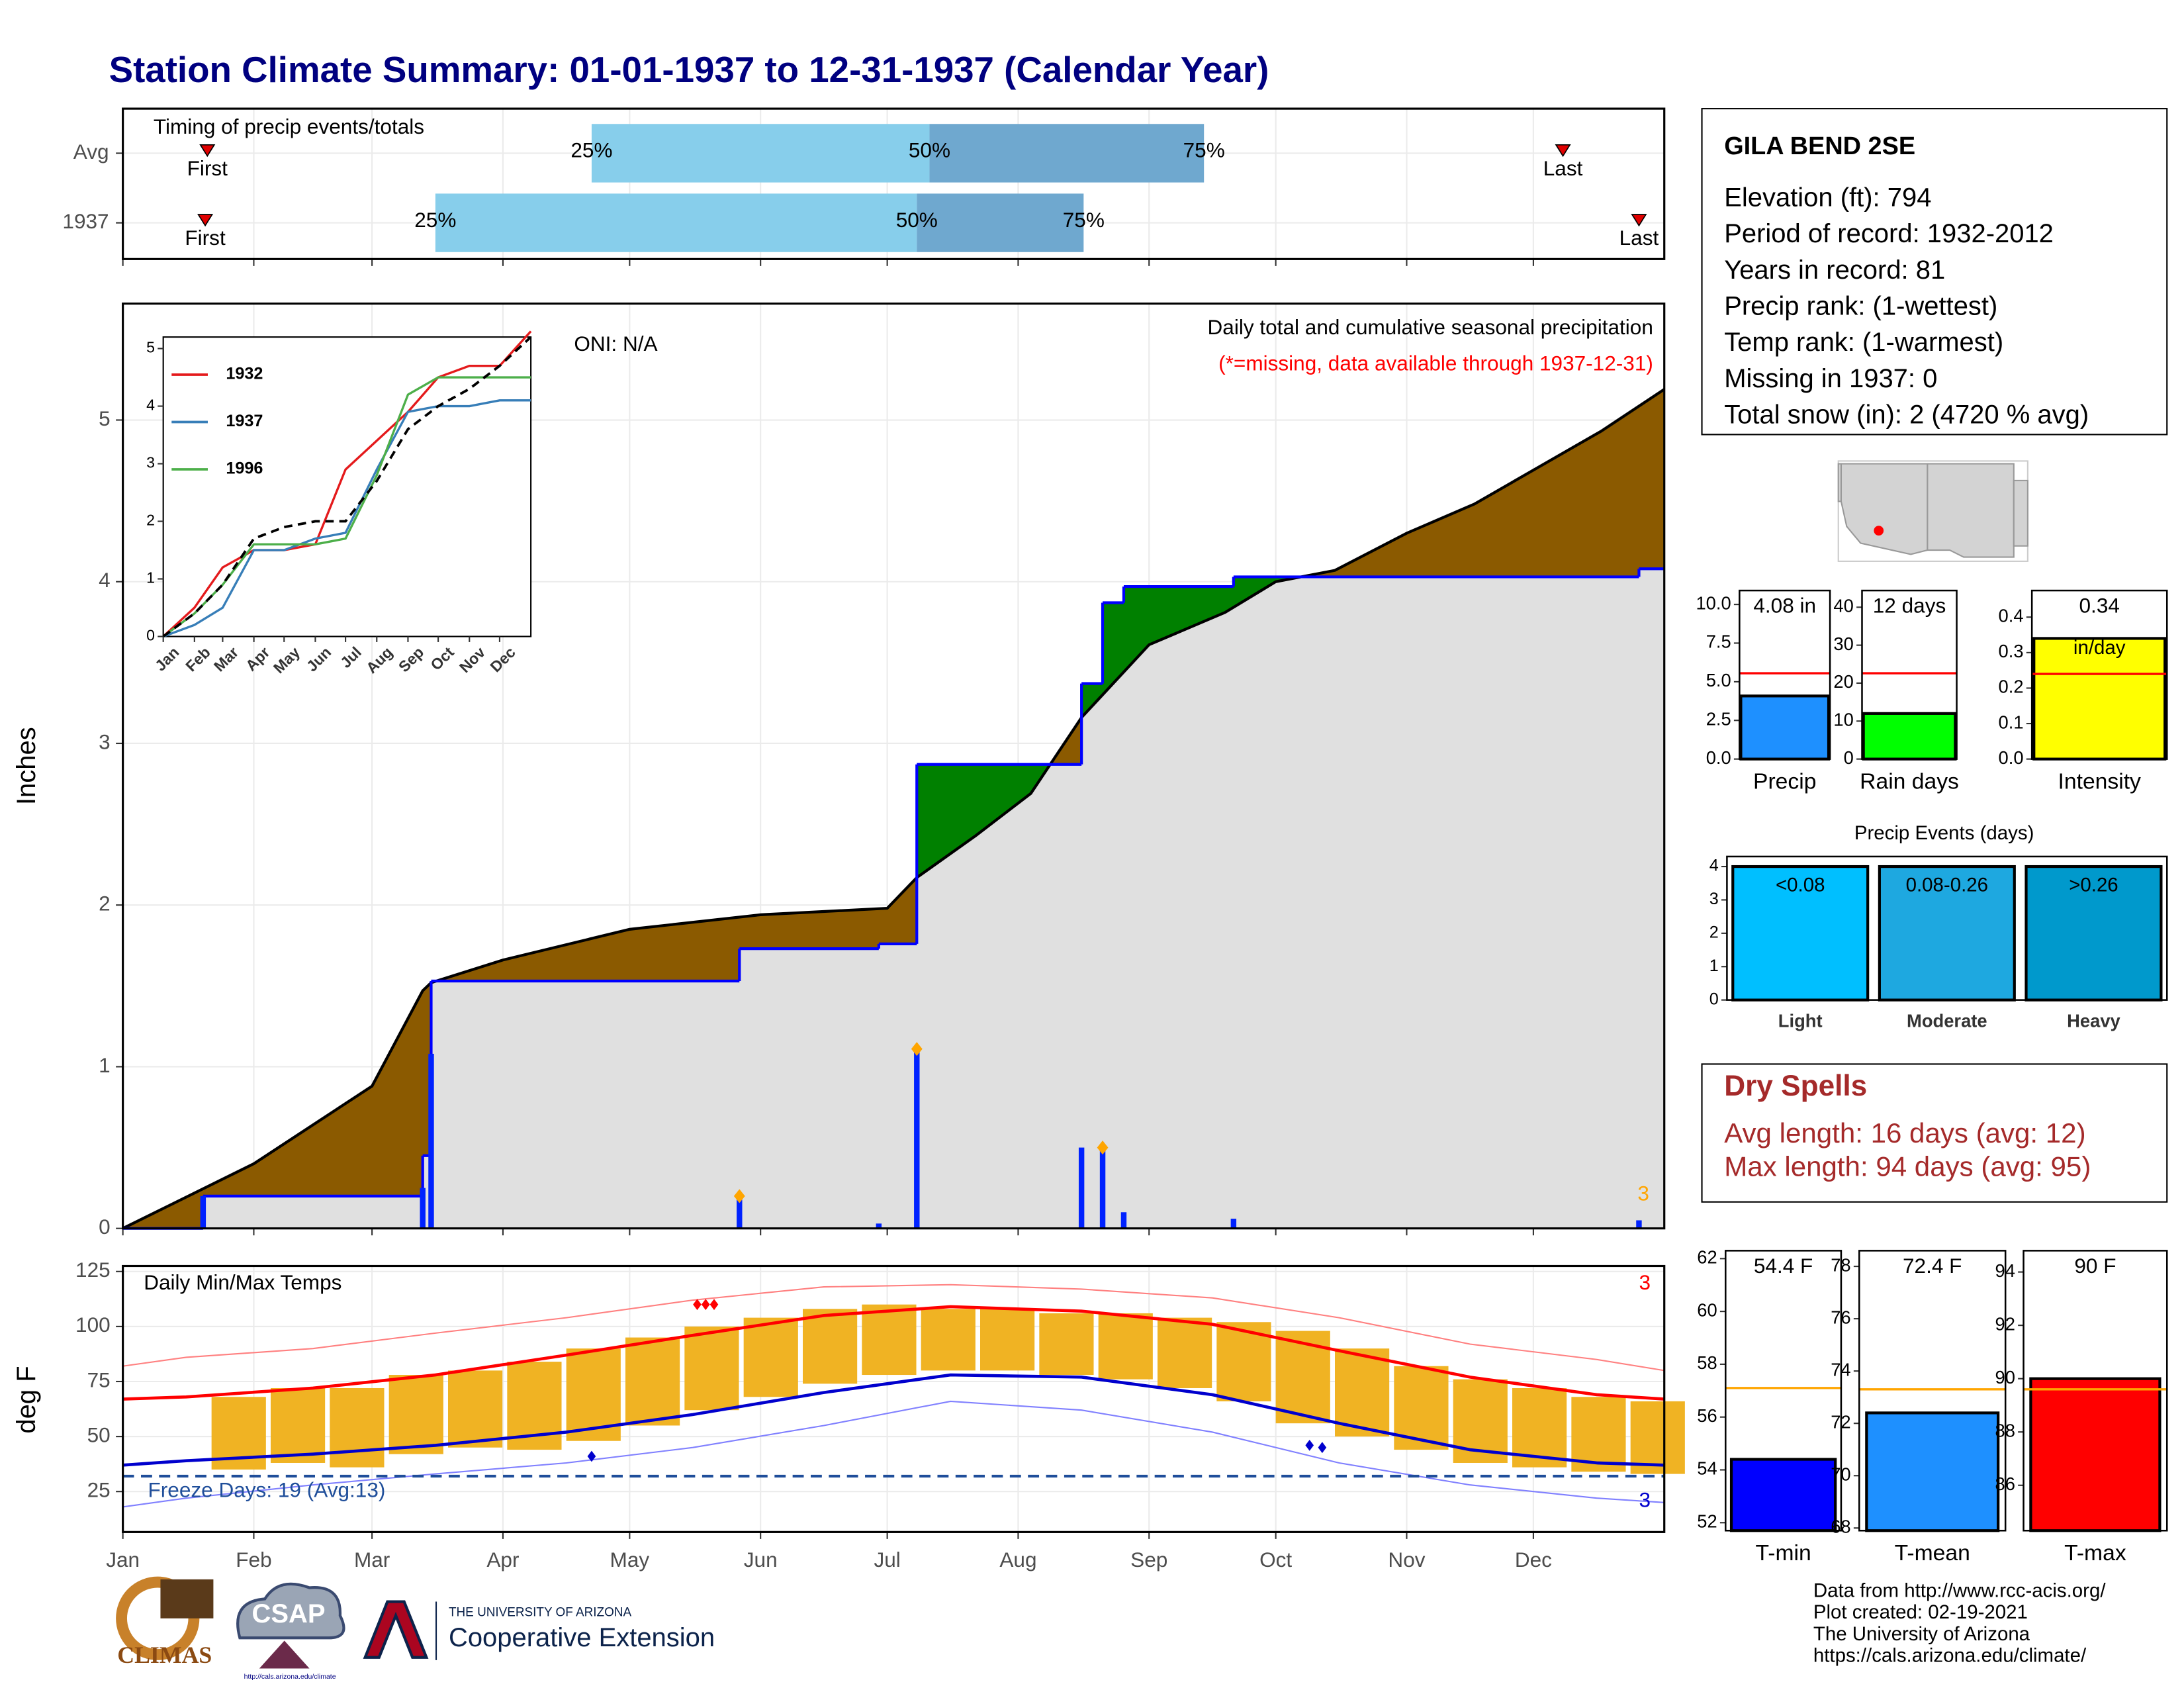  I want to click on y-tick-label: 7.5, so click(1718, 642).